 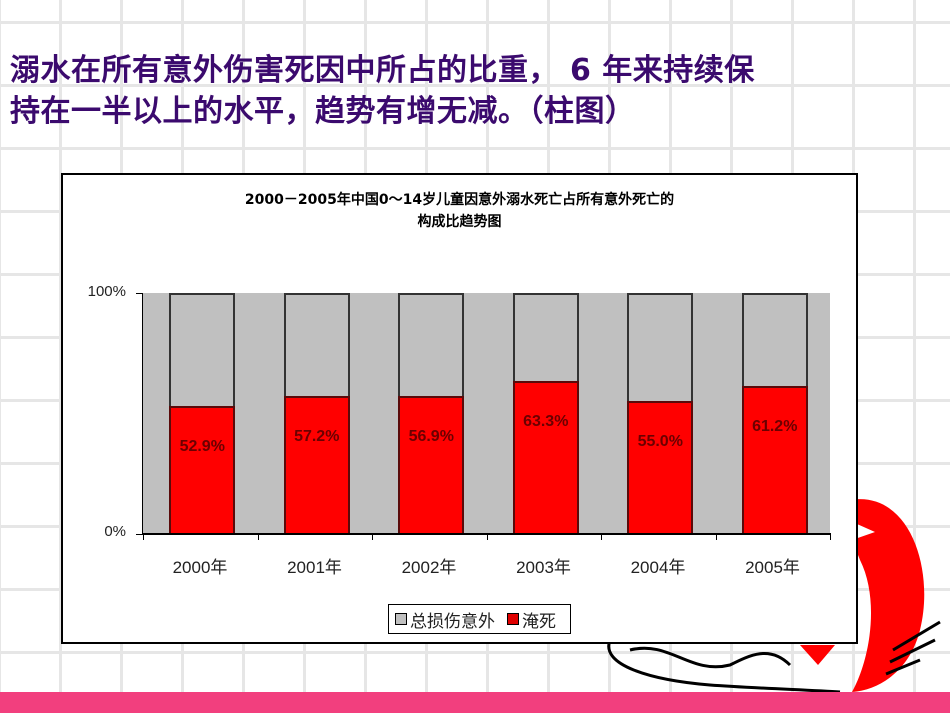 What do you see at coordinates (202, 447) in the screenshot?
I see `bar-data-label: 52.9%` at bounding box center [202, 447].